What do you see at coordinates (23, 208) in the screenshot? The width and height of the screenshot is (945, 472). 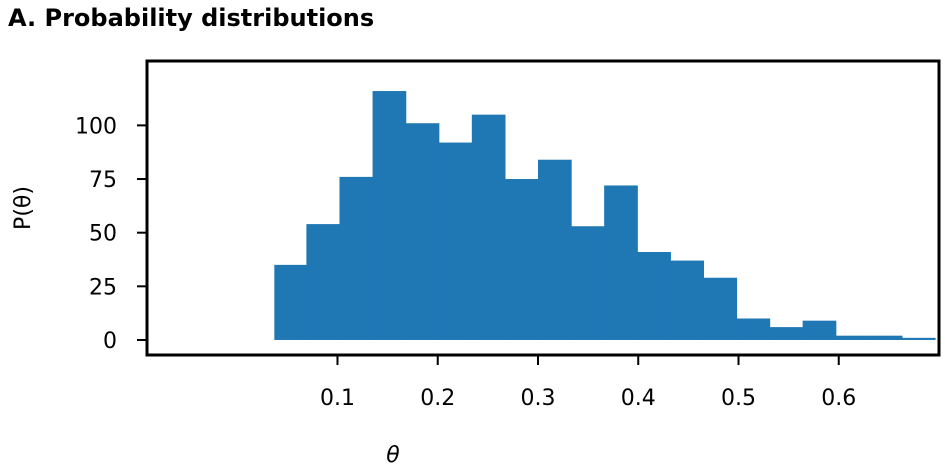 I see `y-axis-label: P(θ)` at bounding box center [23, 208].